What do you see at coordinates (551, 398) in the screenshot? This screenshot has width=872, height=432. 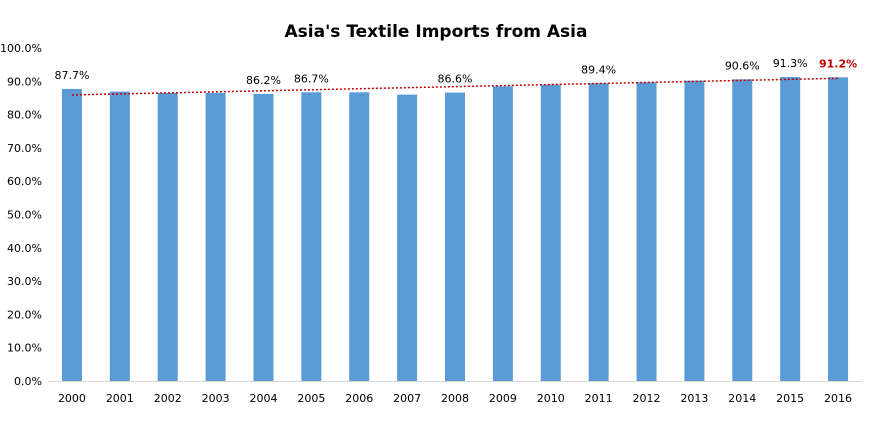 I see `x-tick-label: 2010` at bounding box center [551, 398].